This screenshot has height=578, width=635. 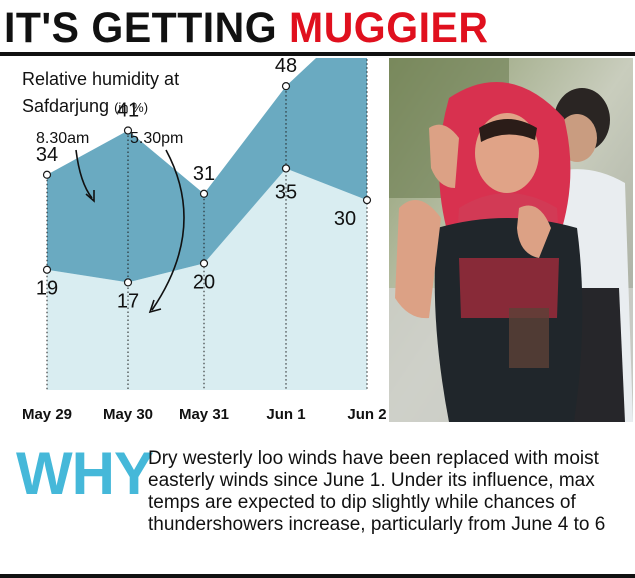 I want to click on x-tick-label: May 30, so click(x=128, y=414).